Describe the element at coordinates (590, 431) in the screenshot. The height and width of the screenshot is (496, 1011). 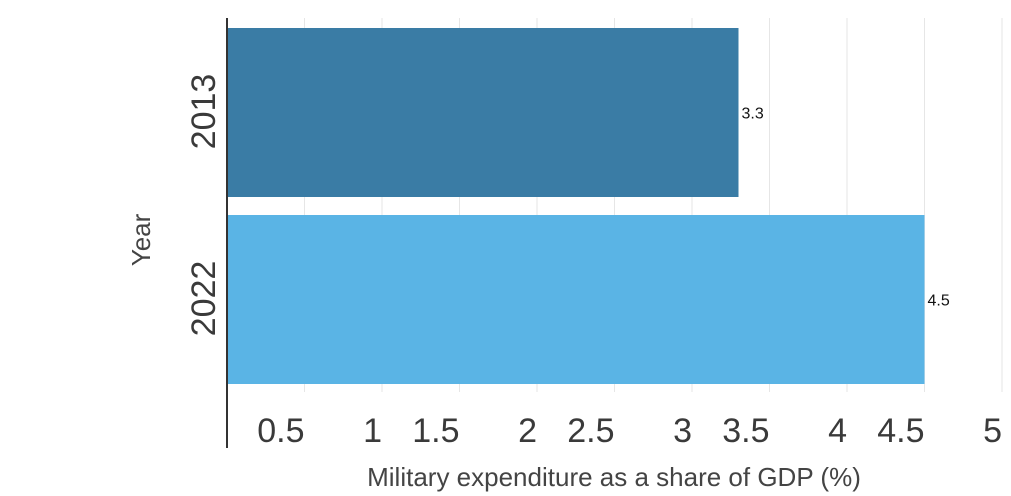
I see `x-tick-label: 2.5` at that location.